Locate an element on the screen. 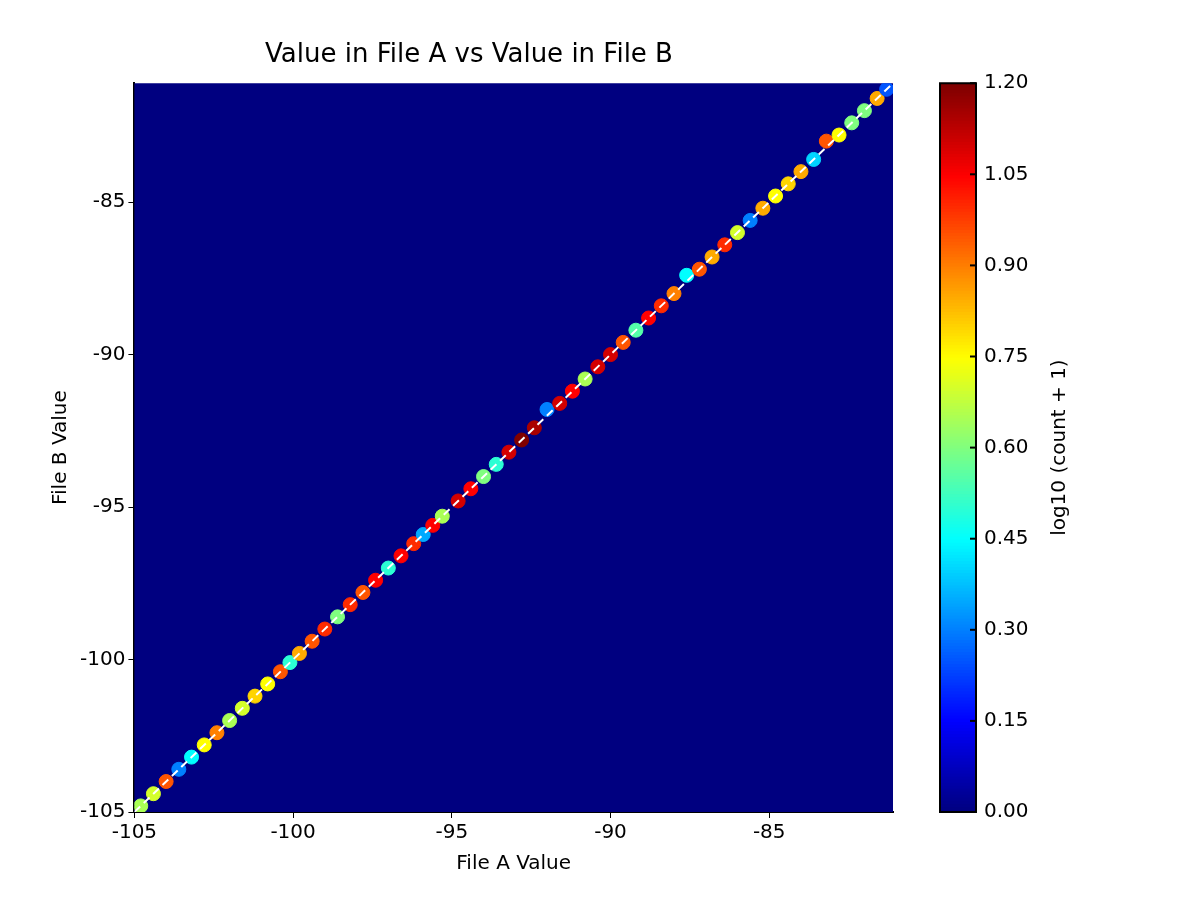 The width and height of the screenshot is (1200, 900). color-bar-label: 0.00 is located at coordinates (1006, 810).